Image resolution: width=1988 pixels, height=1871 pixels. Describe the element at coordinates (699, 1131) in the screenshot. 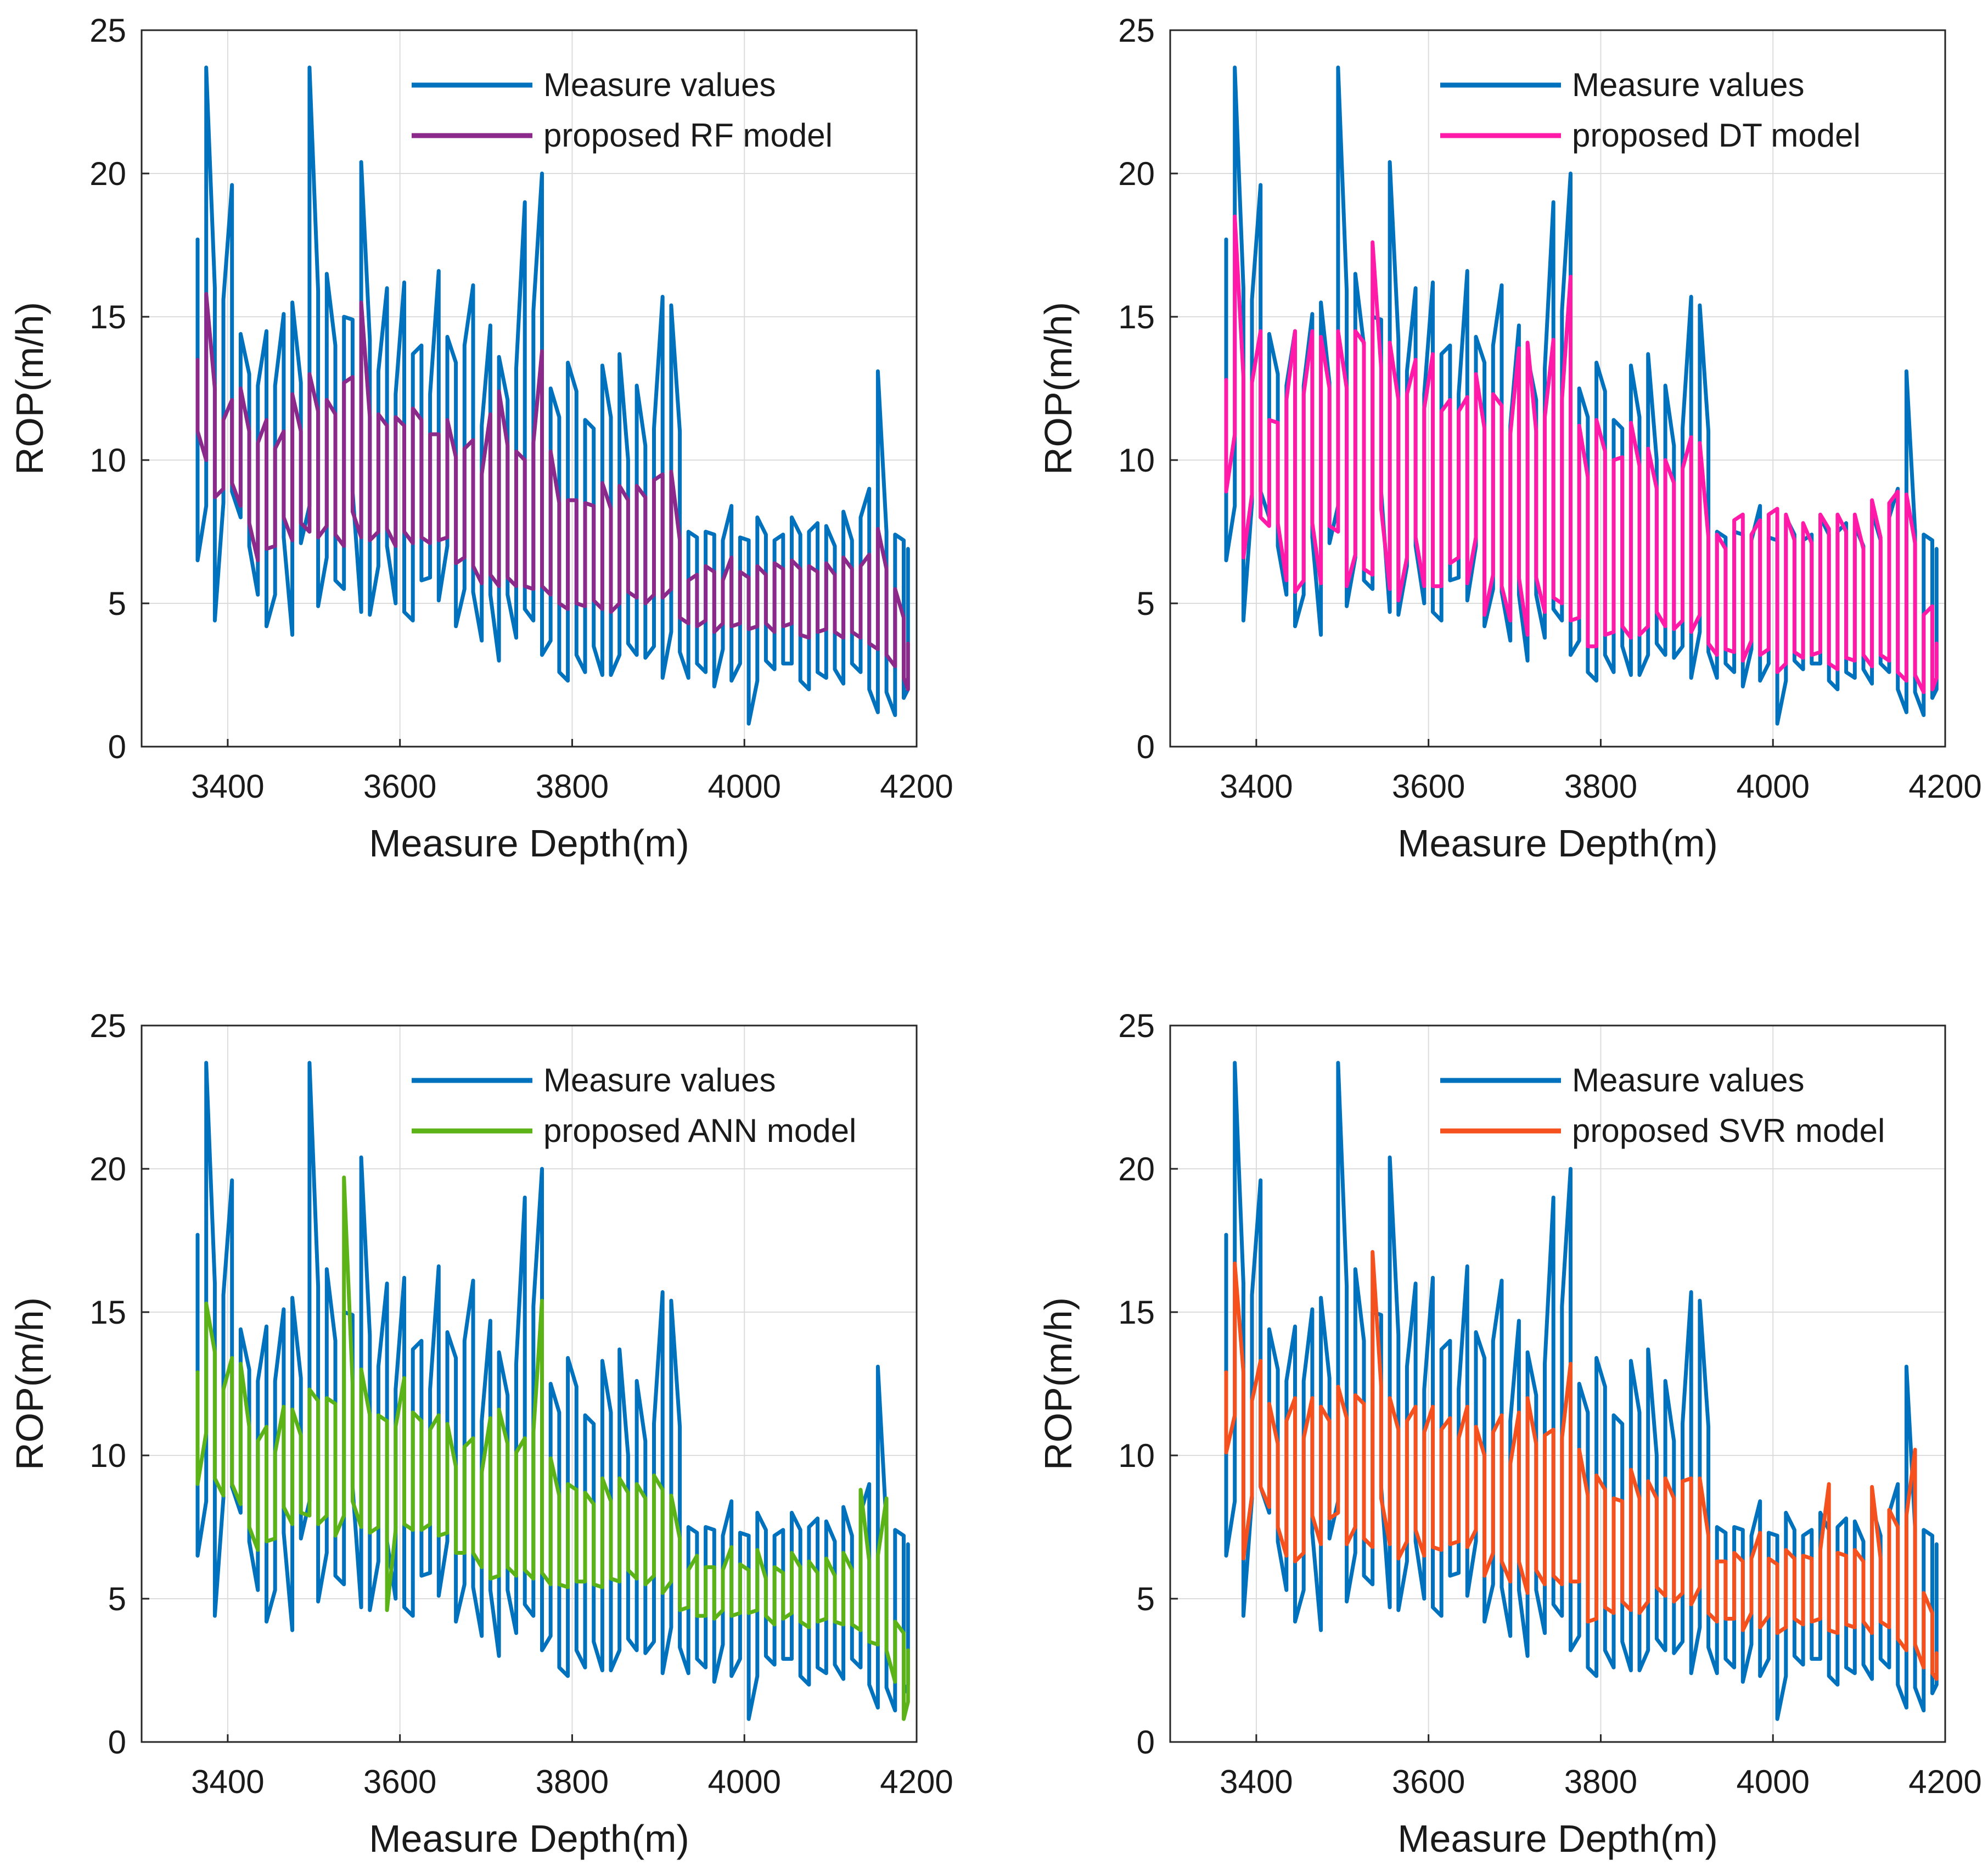

I see `legend-label-1: proposed ANN model` at that location.